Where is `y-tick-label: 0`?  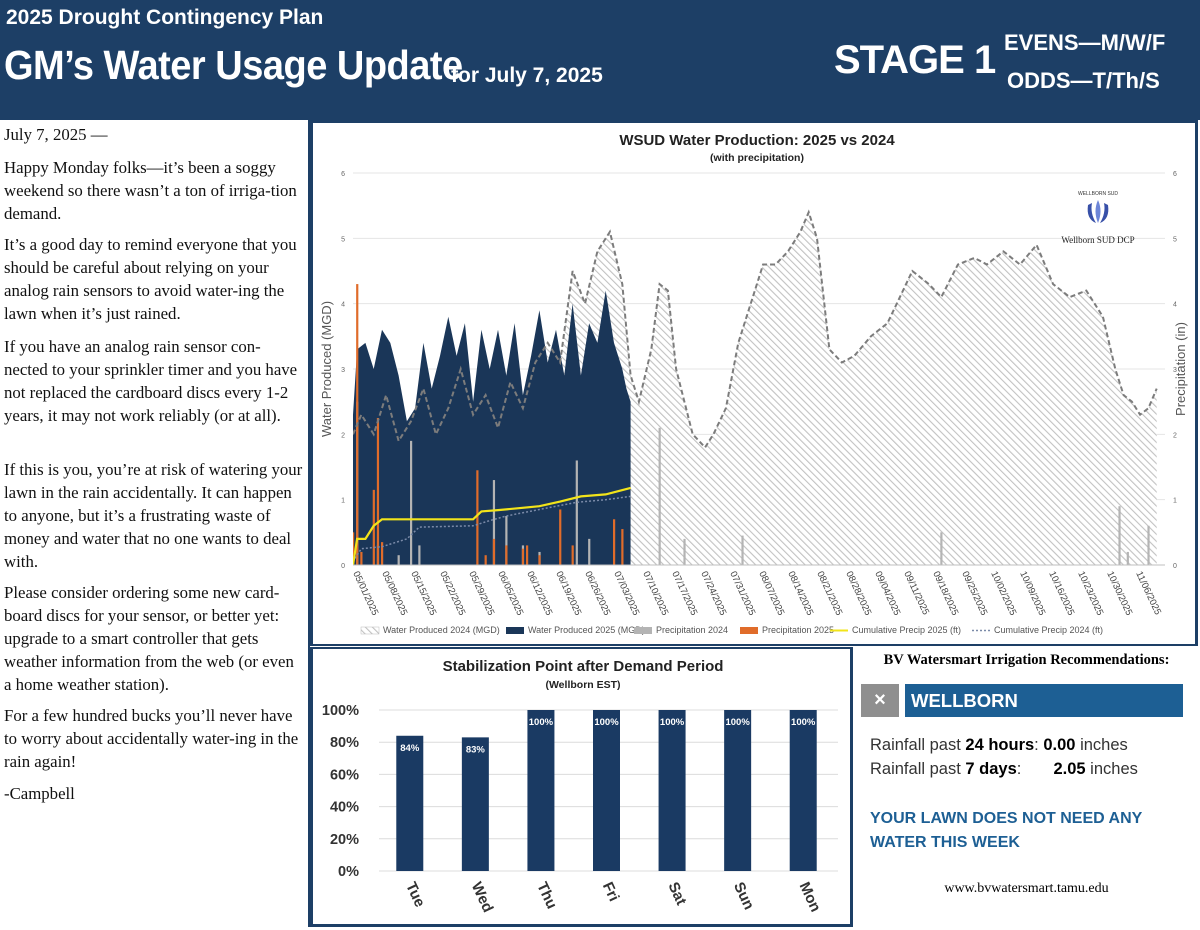 y-tick-label: 0 is located at coordinates (343, 566).